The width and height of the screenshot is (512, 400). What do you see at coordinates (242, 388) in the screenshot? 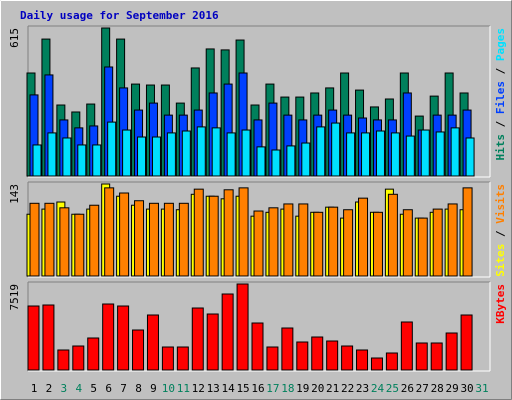
I see `x-tick-label: 15` at bounding box center [242, 388].